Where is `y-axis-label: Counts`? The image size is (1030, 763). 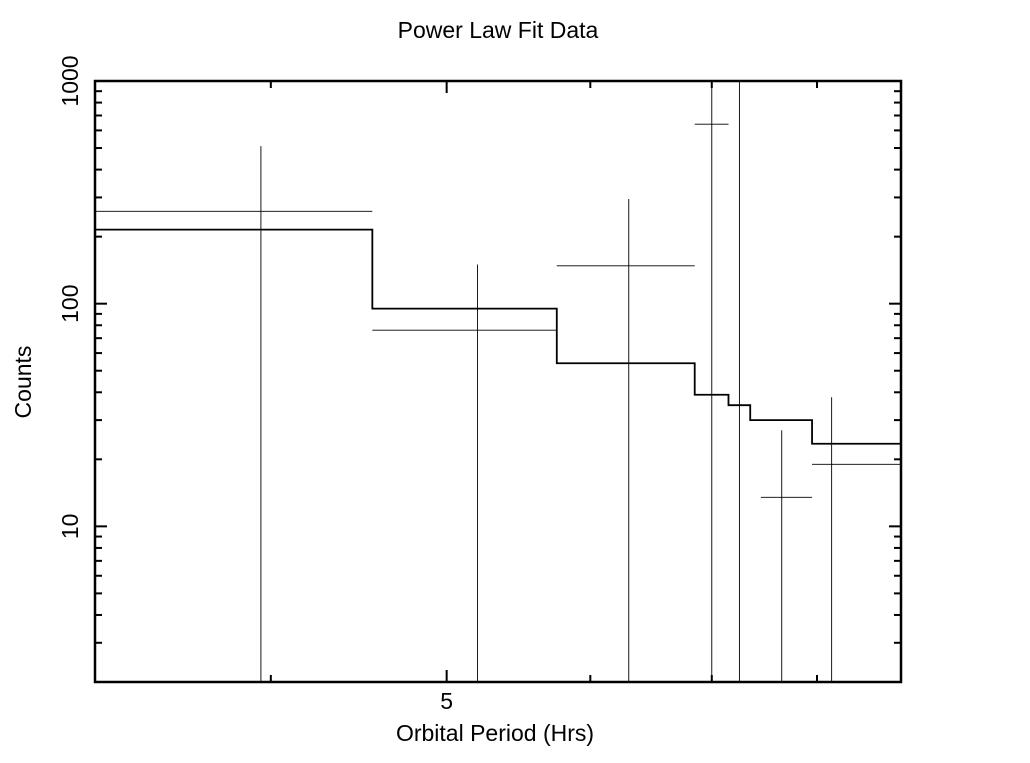 y-axis-label: Counts is located at coordinates (23, 382).